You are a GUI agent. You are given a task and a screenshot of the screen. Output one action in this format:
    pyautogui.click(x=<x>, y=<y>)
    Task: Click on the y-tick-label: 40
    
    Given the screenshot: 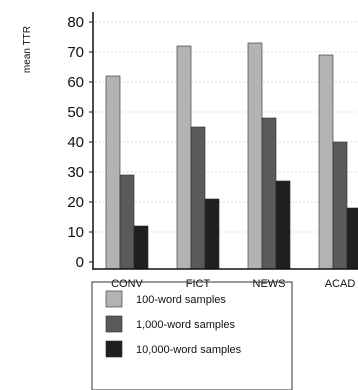 What is the action you would take?
    pyautogui.click(x=75, y=142)
    